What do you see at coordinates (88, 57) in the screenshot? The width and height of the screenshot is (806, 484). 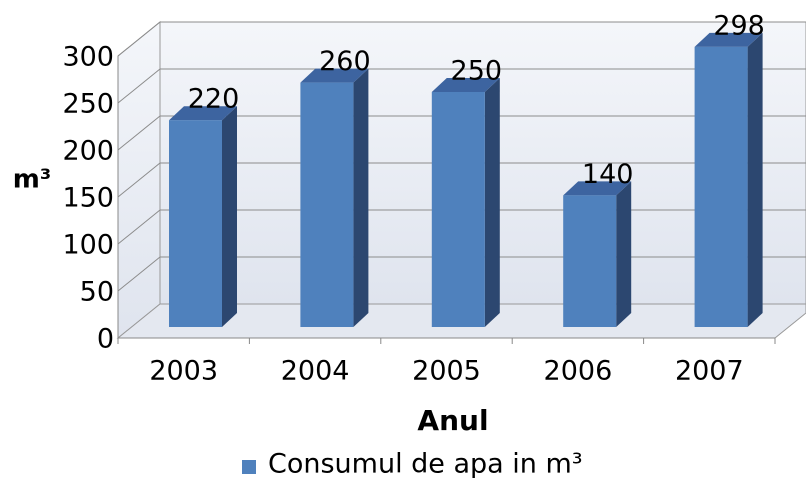 I see `y-tick-label: 300` at bounding box center [88, 57].